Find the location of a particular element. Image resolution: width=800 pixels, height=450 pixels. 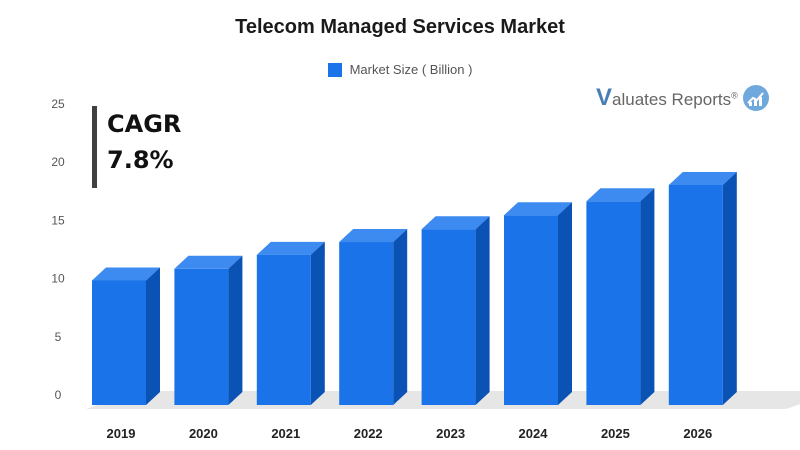

logo-registered: ® is located at coordinates (734, 95).